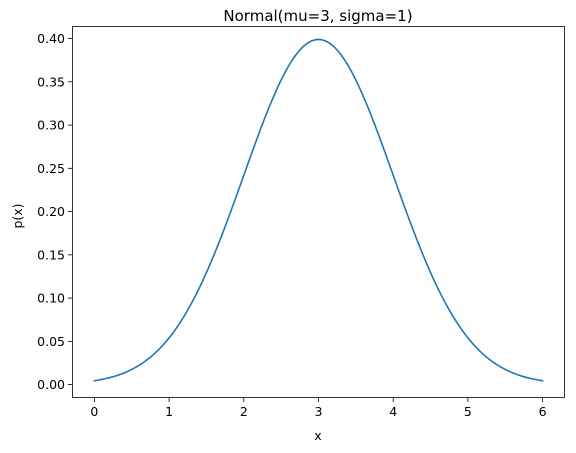 The height and width of the screenshot is (453, 576). Describe the element at coordinates (51, 81) in the screenshot. I see `y-tick-label: 0.35` at that location.